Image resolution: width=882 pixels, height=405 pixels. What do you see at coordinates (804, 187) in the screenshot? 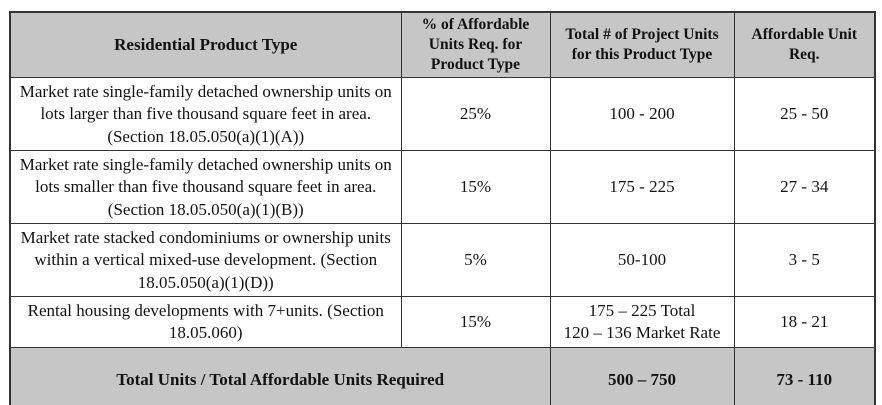
I see `cell-affordable-units-req: 27 - 34` at bounding box center [804, 187].